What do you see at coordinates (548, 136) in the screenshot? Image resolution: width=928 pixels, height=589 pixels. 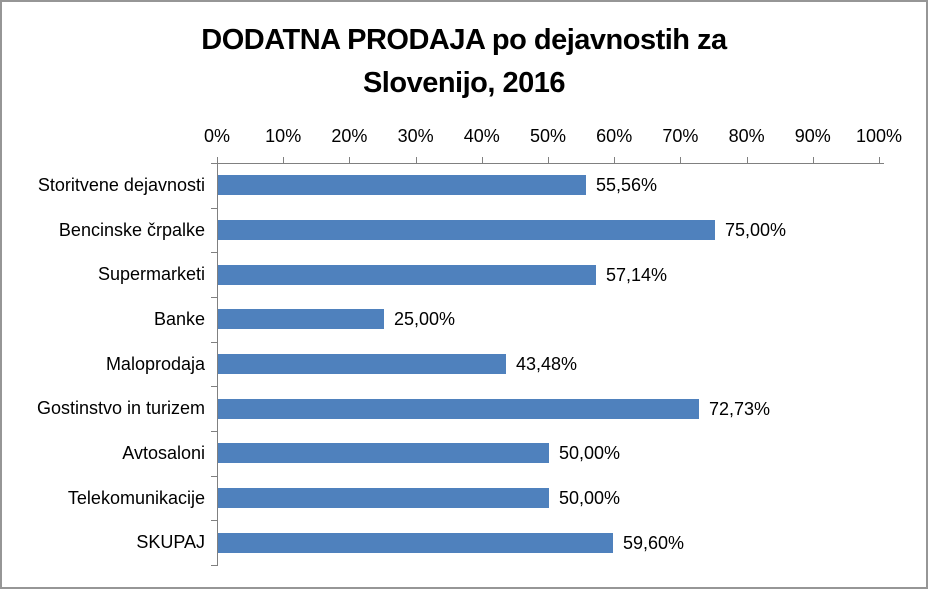 I see `x-axis-tick-label: 50%` at bounding box center [548, 136].